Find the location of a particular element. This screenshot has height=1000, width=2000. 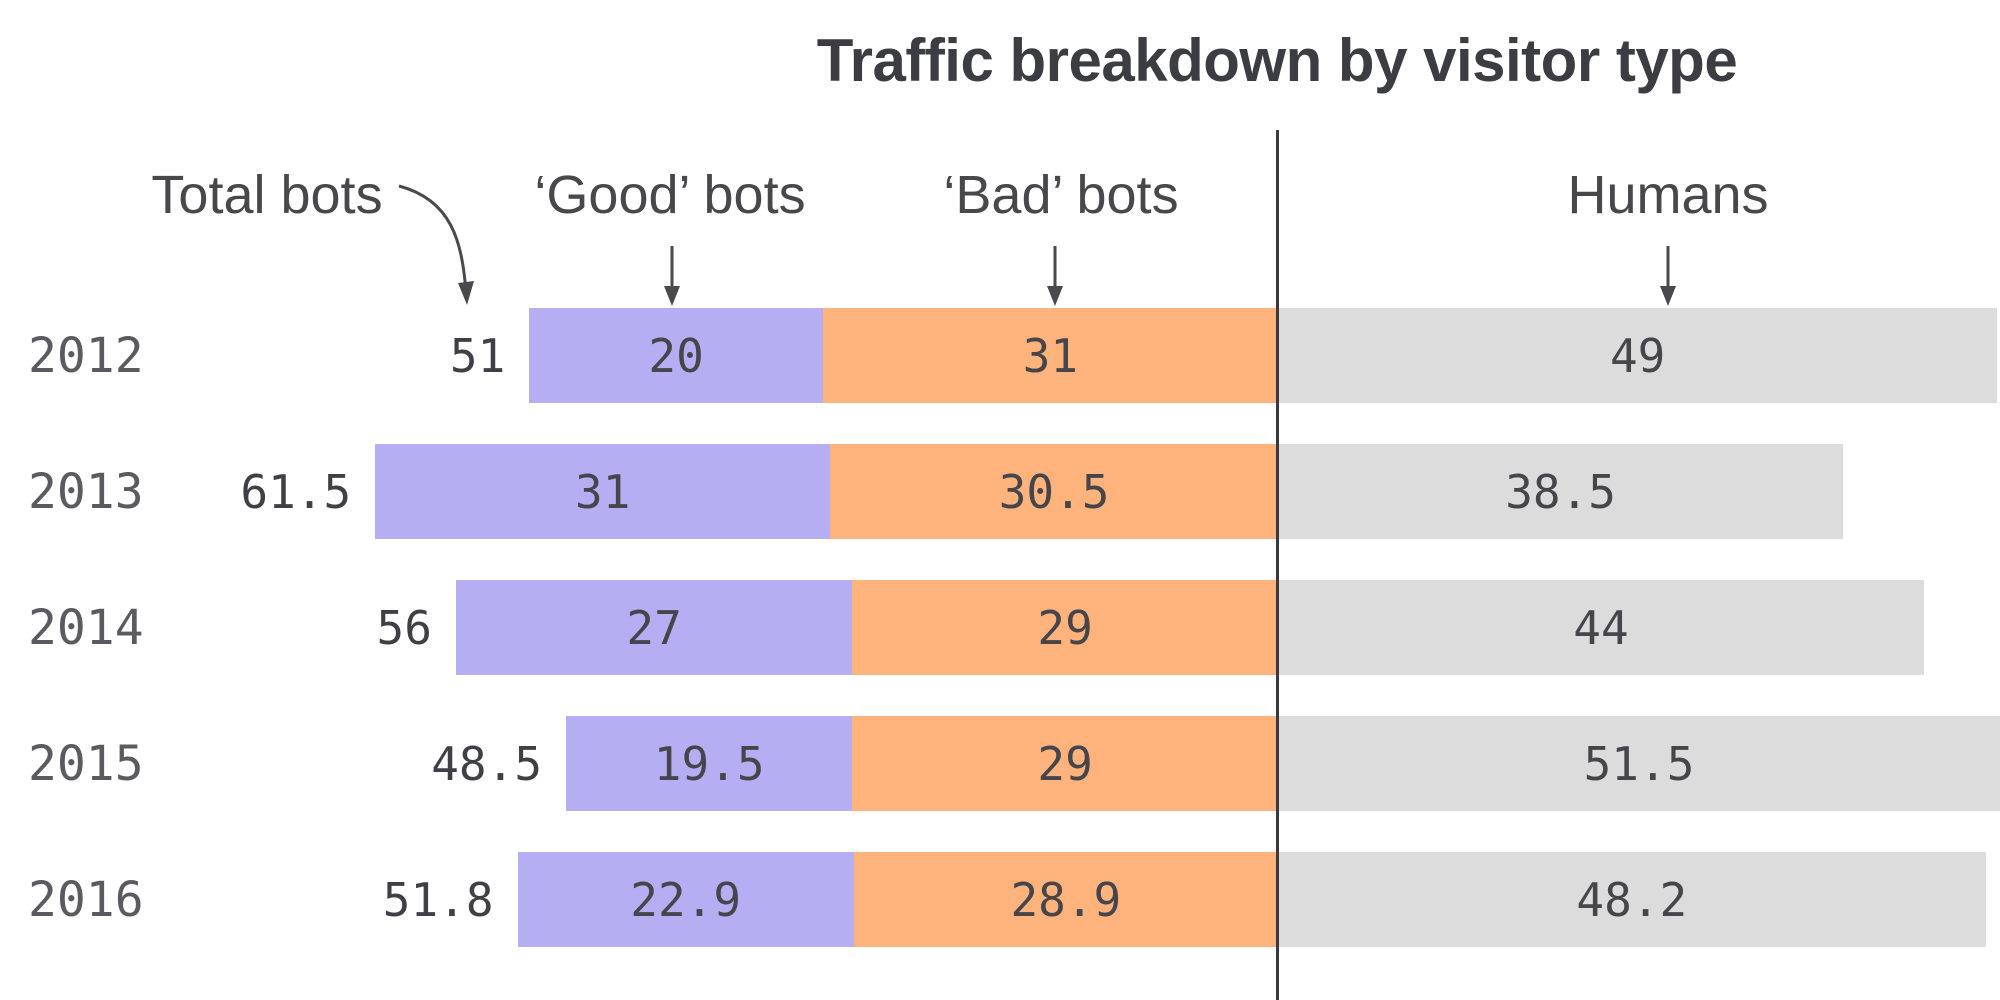

year-label: 2015 is located at coordinates (86, 763).